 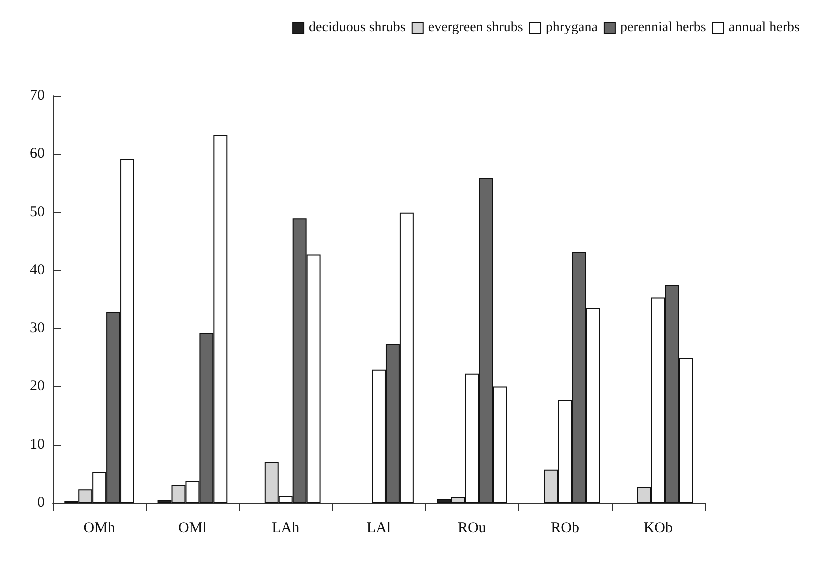 I want to click on y-tick-label: 40, so click(x=37, y=270).